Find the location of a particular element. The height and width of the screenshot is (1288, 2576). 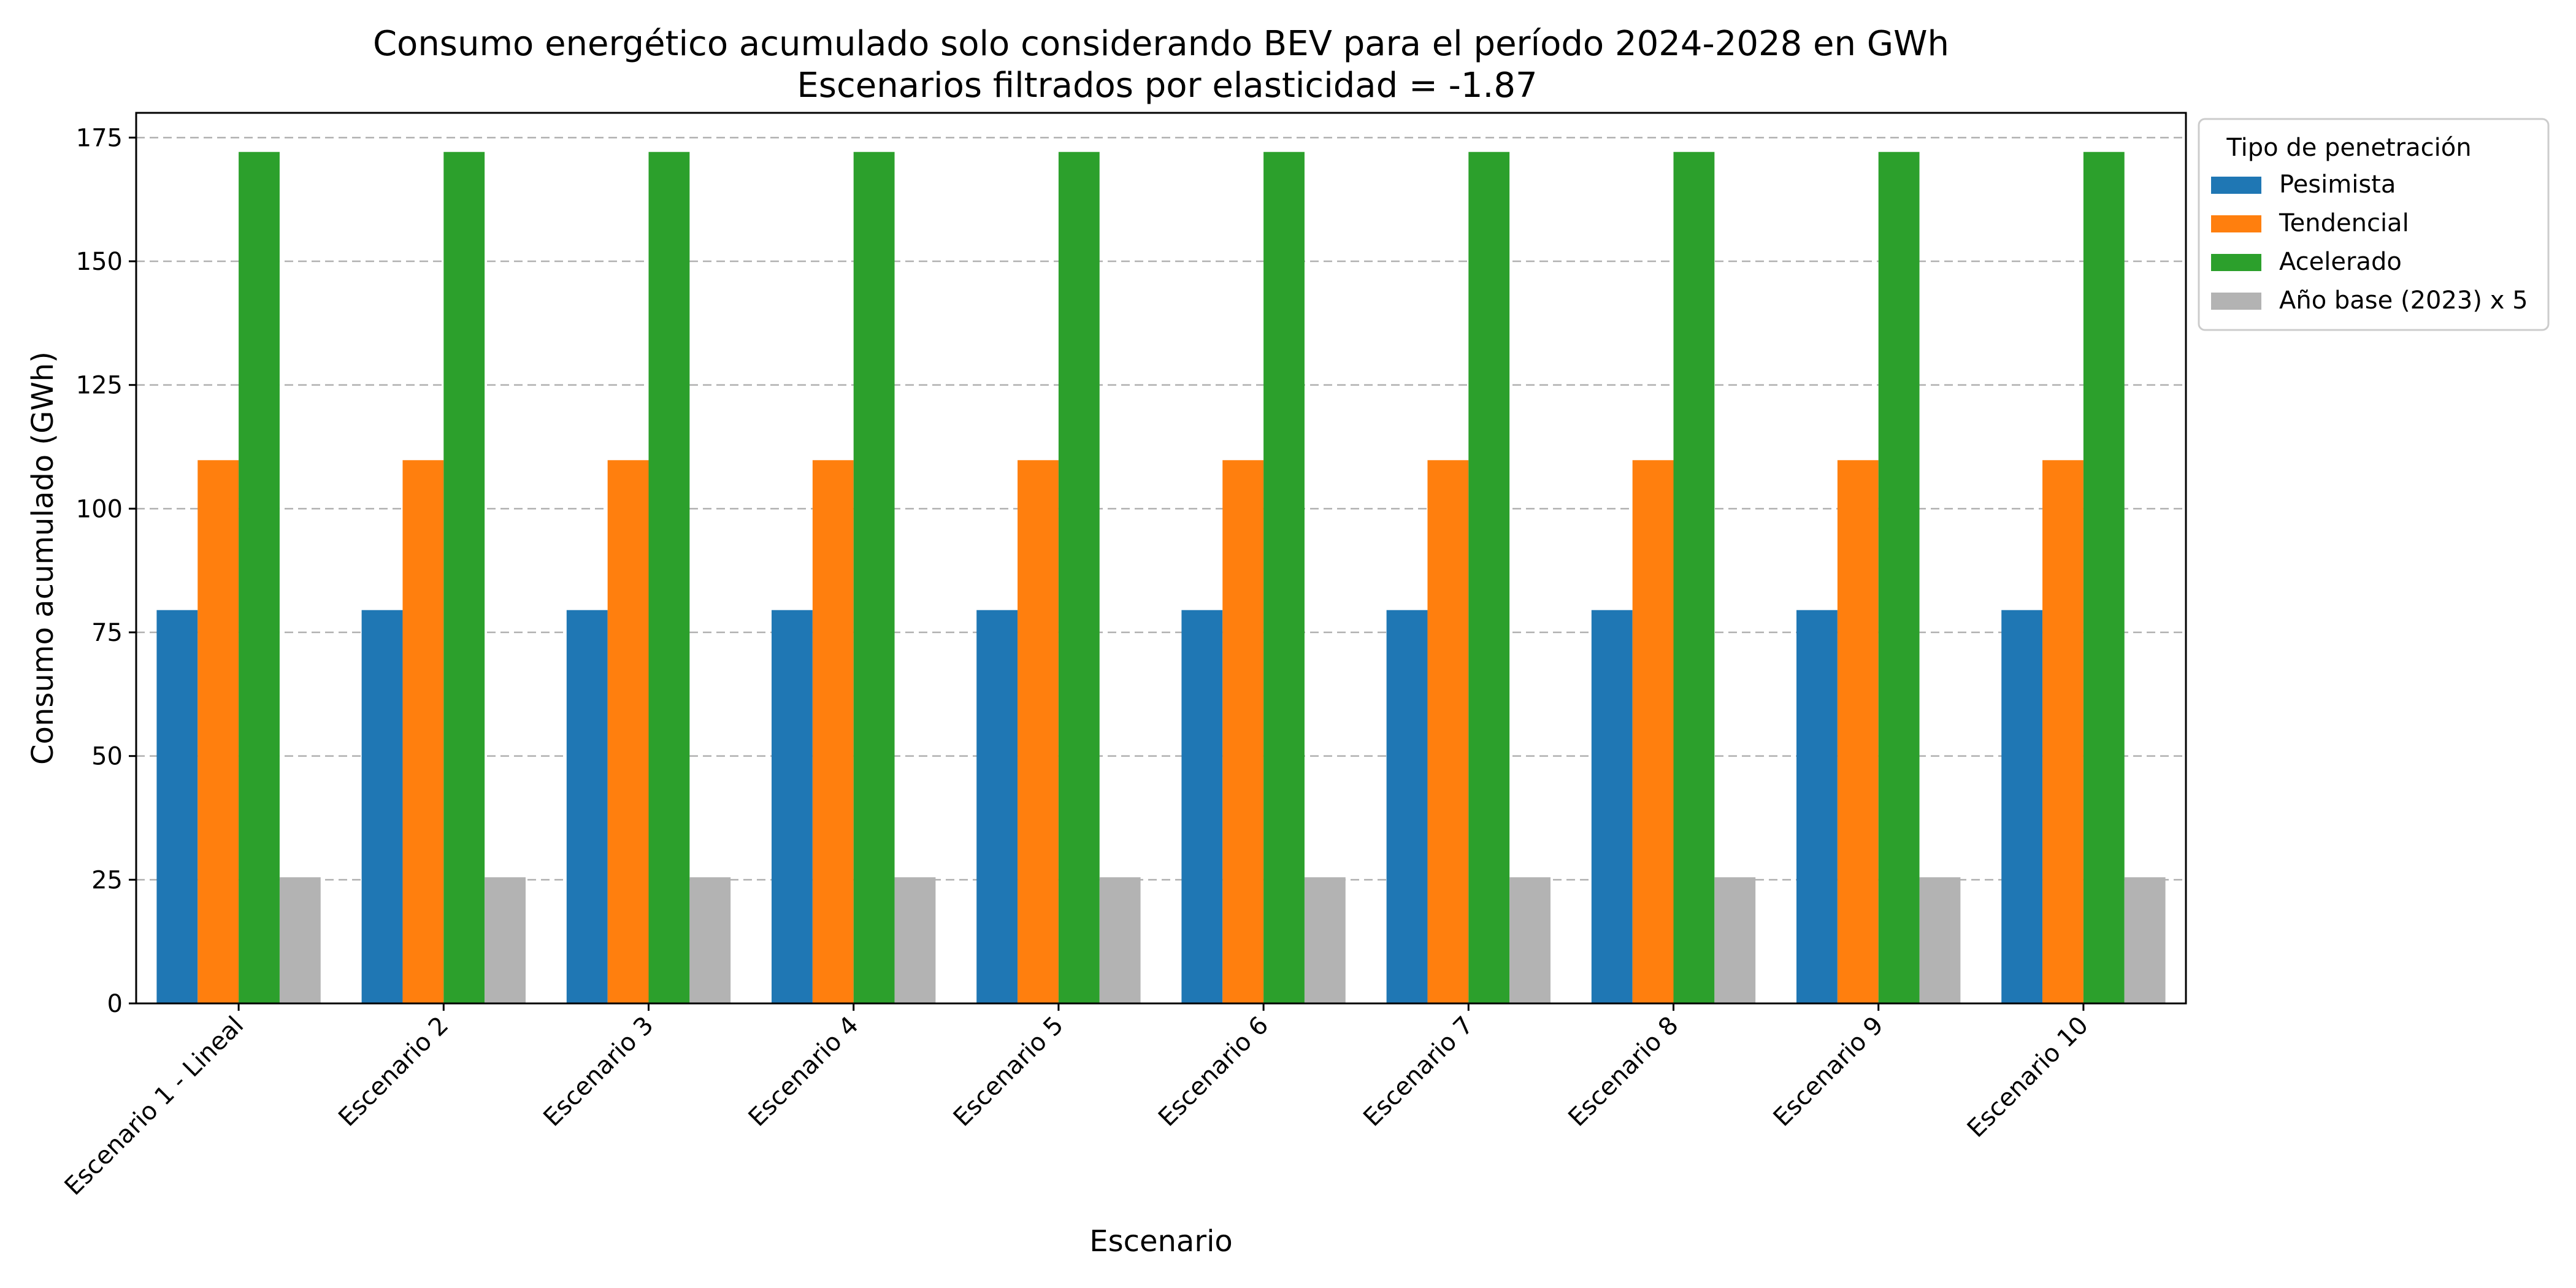

legend-label: Año base (2023) x 5 is located at coordinates (2403, 300).